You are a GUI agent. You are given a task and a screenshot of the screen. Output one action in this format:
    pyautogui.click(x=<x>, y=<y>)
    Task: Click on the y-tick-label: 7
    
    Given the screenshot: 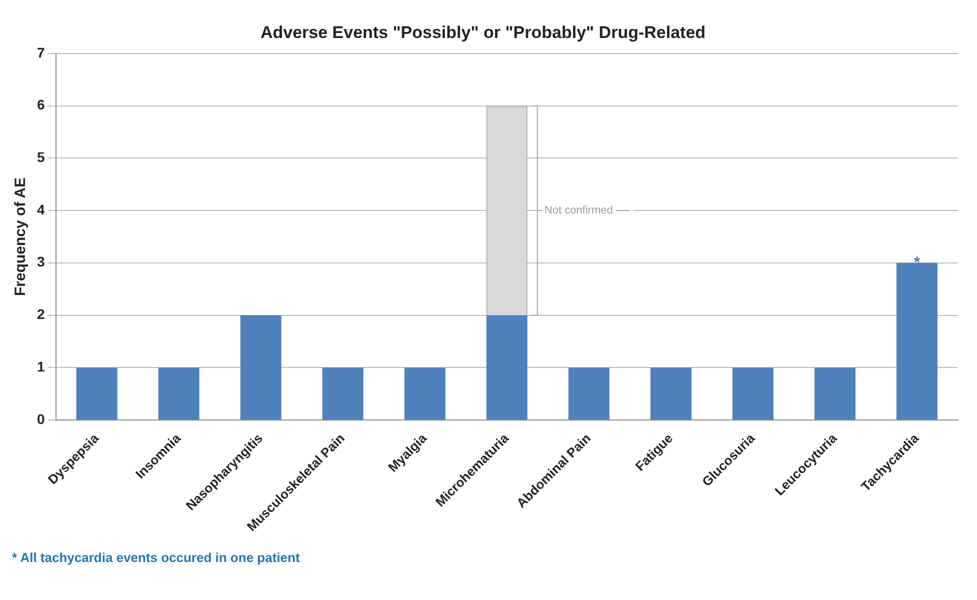 What is the action you would take?
    pyautogui.click(x=40, y=52)
    